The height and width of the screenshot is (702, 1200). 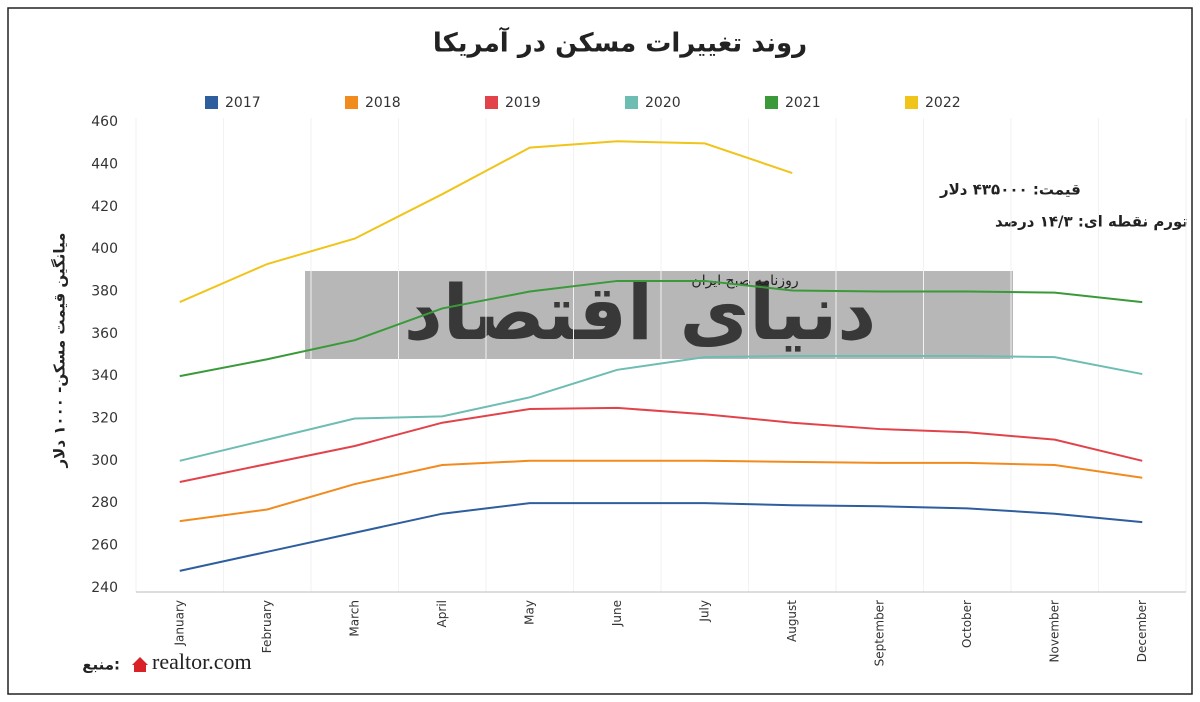 What do you see at coordinates (202, 661) in the screenshot?
I see `source: realtor.com` at bounding box center [202, 661].